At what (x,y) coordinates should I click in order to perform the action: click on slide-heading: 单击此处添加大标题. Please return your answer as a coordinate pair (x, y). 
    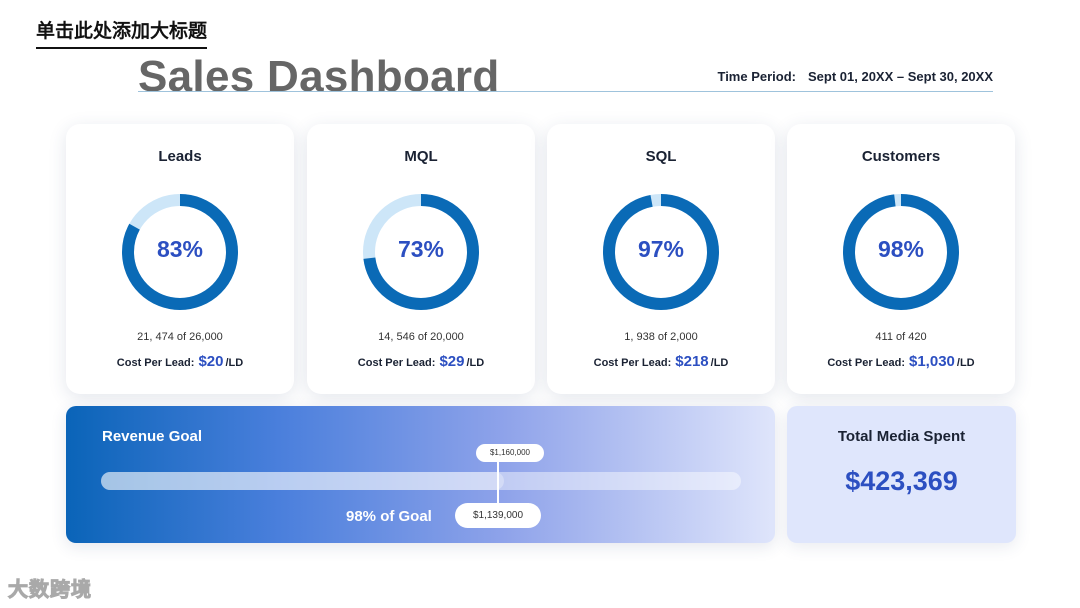
    Looking at the image, I should click on (122, 32).